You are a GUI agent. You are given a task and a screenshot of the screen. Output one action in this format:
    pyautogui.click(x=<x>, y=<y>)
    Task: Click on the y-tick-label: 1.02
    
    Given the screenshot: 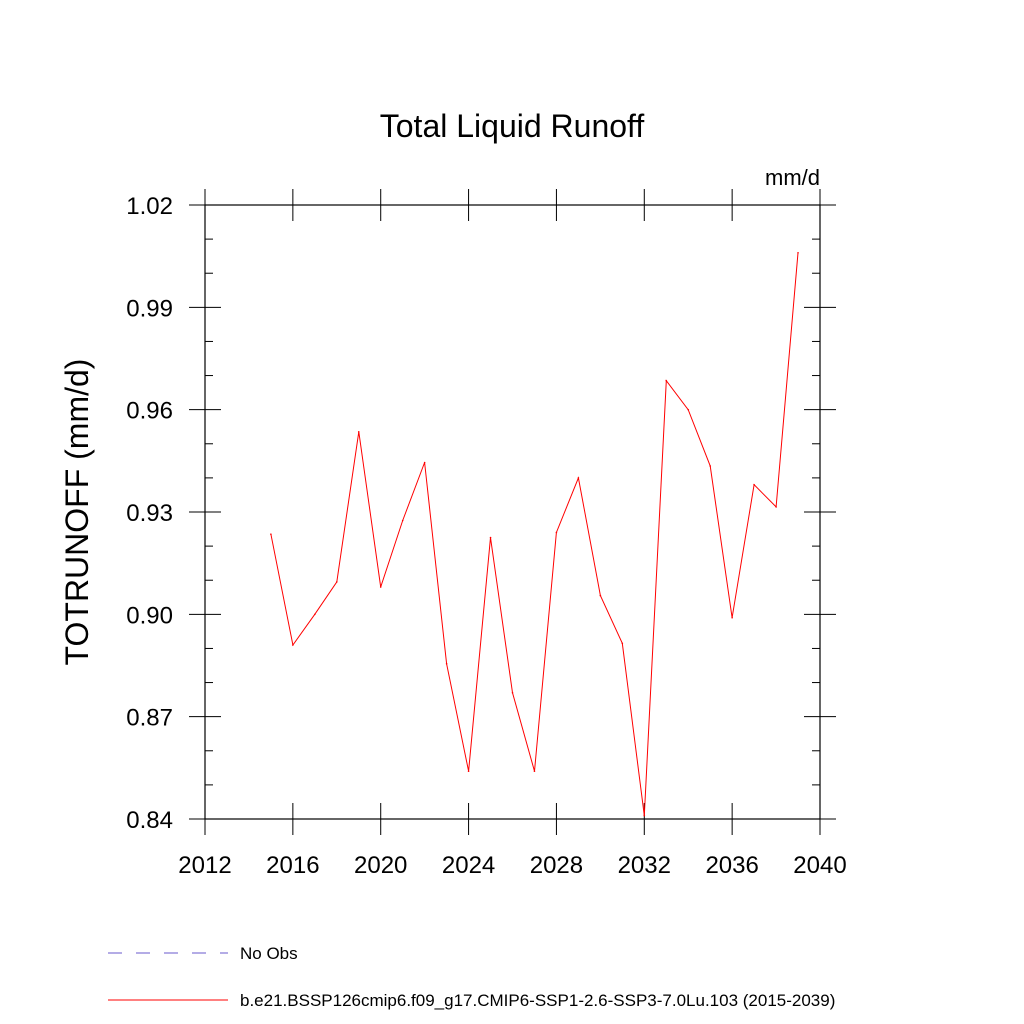 What is the action you would take?
    pyautogui.click(x=149, y=206)
    